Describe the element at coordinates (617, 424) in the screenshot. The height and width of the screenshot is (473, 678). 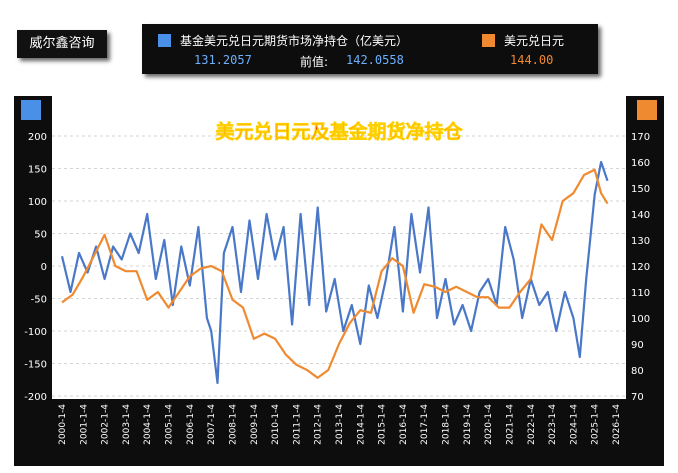
I see `x-tick-label: 2026-1-4` at that location.